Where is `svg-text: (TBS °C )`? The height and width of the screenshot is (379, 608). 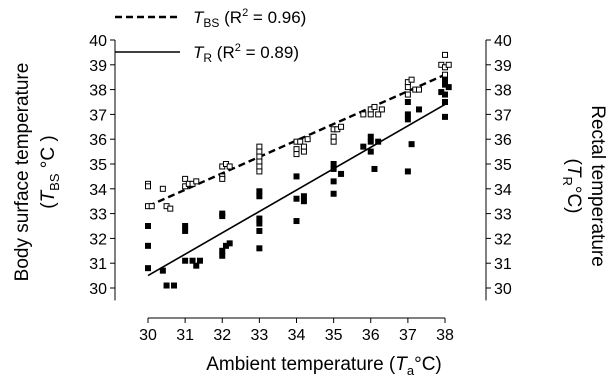
svg-text: (TBS °C ) is located at coordinates (50, 172).